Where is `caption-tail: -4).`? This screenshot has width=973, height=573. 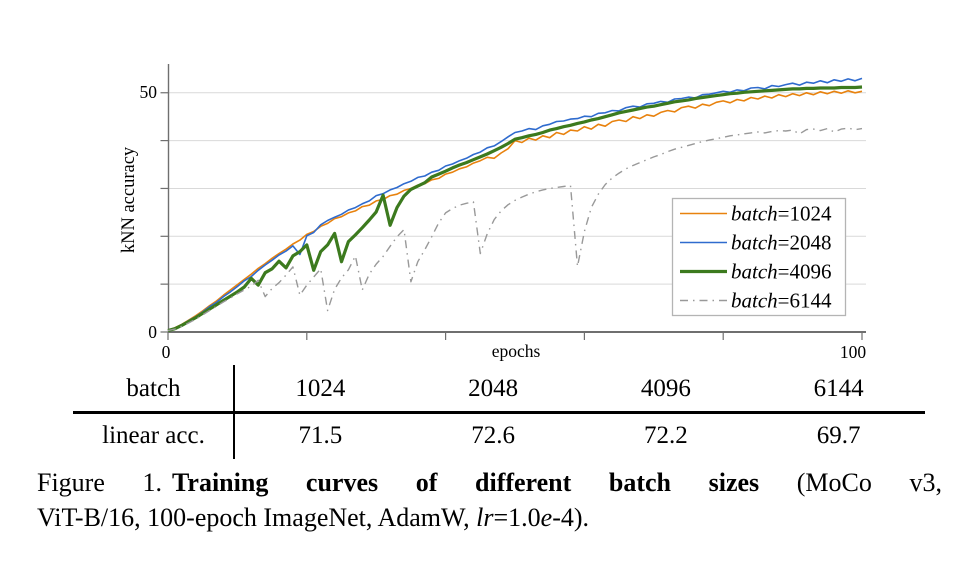 caption-tail: -4). is located at coordinates (571, 517).